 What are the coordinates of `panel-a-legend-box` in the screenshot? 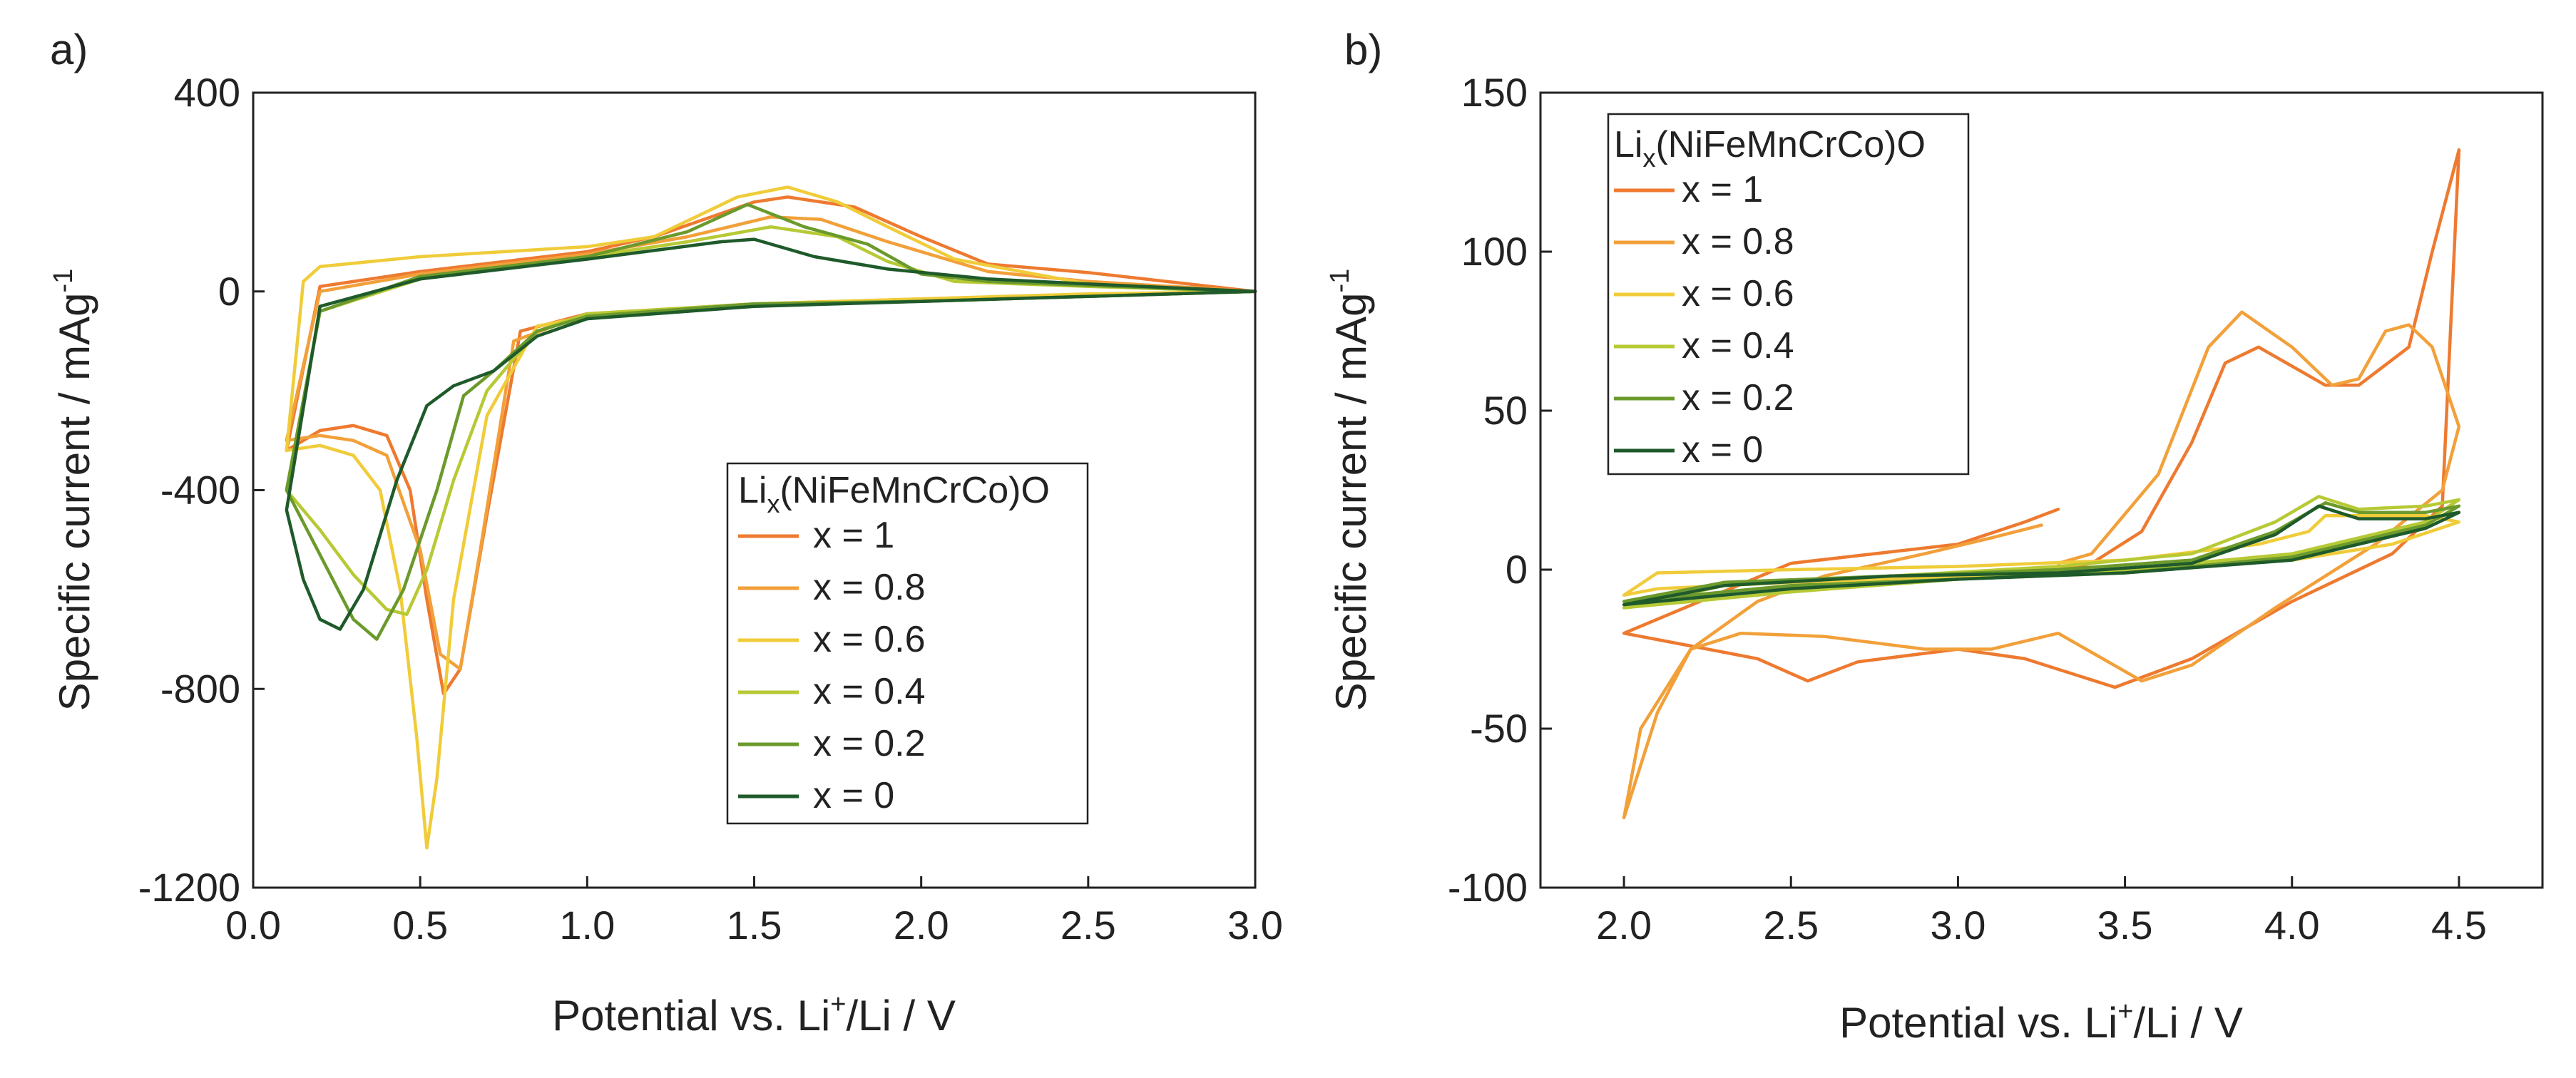 It's located at (907, 643).